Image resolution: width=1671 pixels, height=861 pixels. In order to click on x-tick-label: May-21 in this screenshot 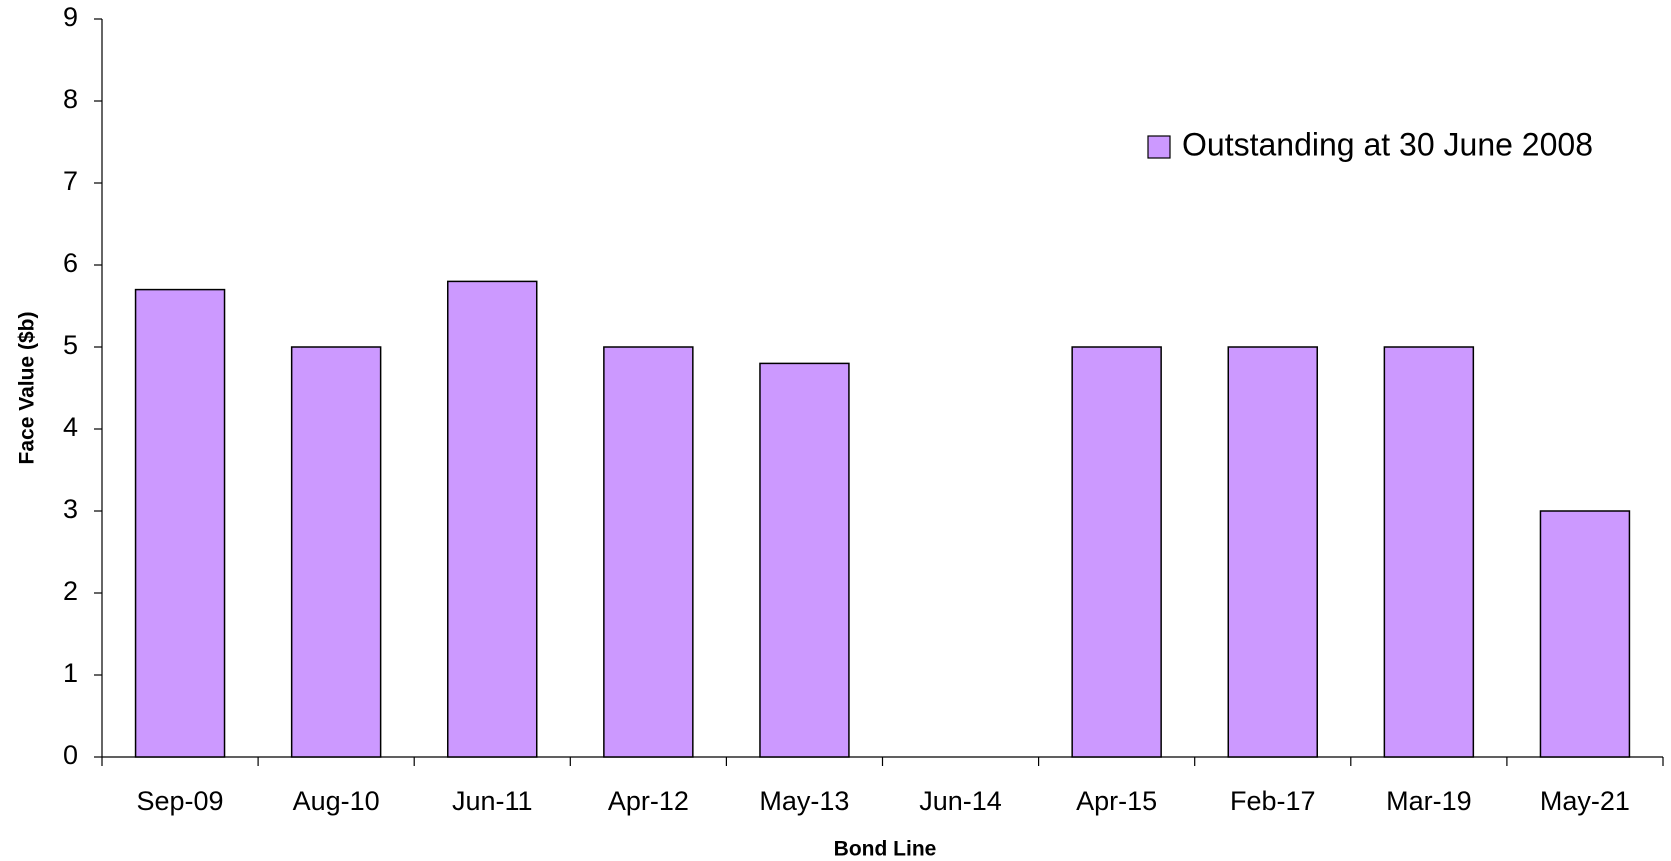, I will do `click(1585, 801)`.